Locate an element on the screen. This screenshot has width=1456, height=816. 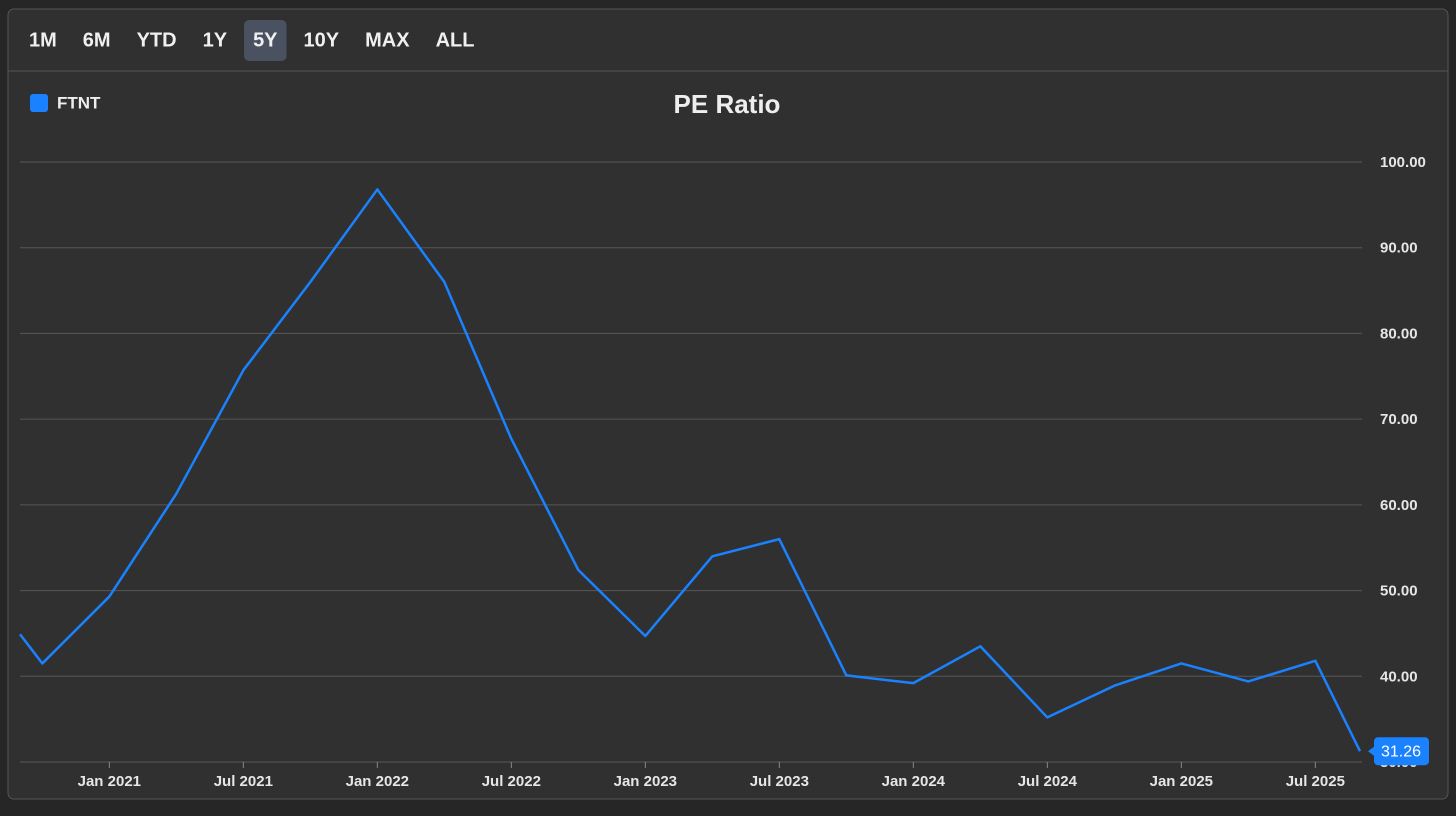
range-button: MAX is located at coordinates (387, 40).